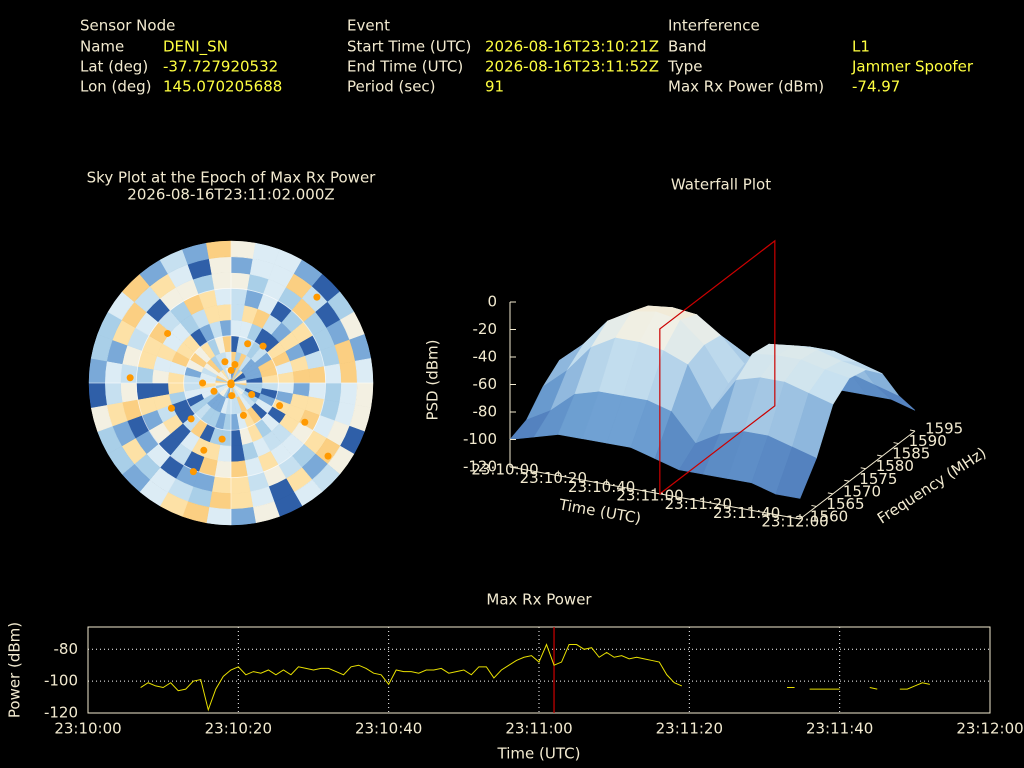 The width and height of the screenshot is (1024, 768). I want to click on chart-title: Sky Plot at the Epoch of Max Rx Power, so click(232, 178).